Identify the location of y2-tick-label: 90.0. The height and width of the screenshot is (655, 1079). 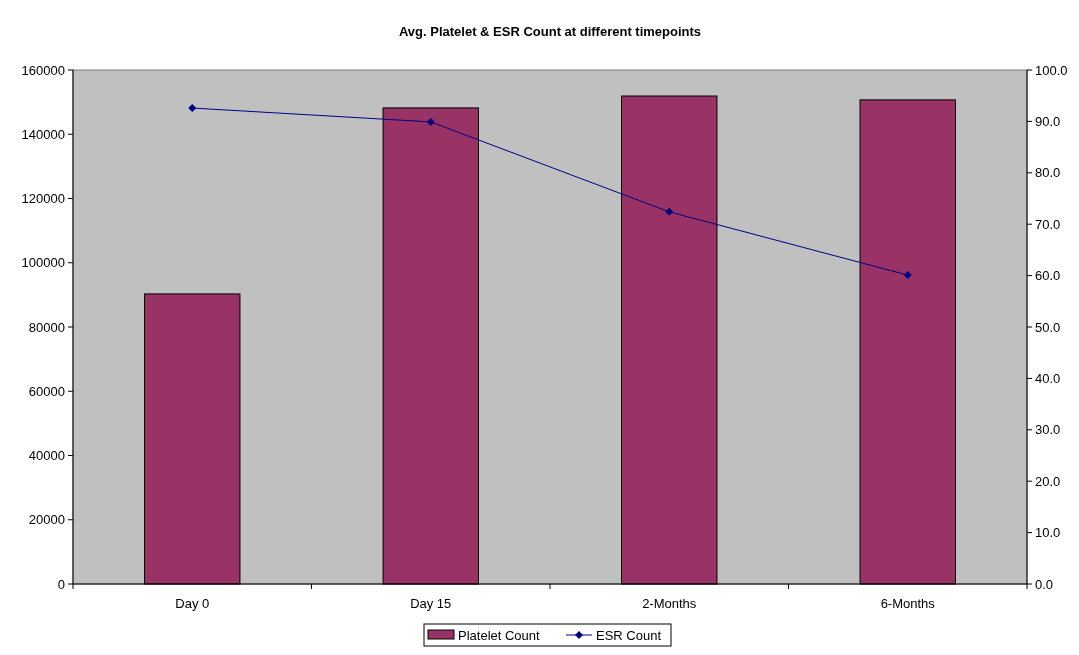
(1048, 121).